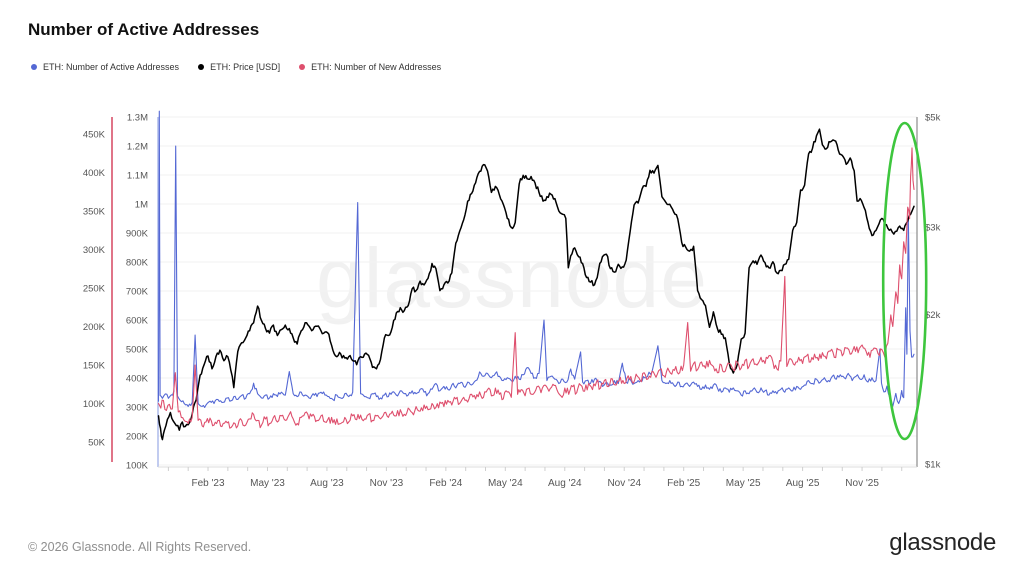 The height and width of the screenshot is (576, 1024). I want to click on x-tick-label: May '25, so click(743, 483).